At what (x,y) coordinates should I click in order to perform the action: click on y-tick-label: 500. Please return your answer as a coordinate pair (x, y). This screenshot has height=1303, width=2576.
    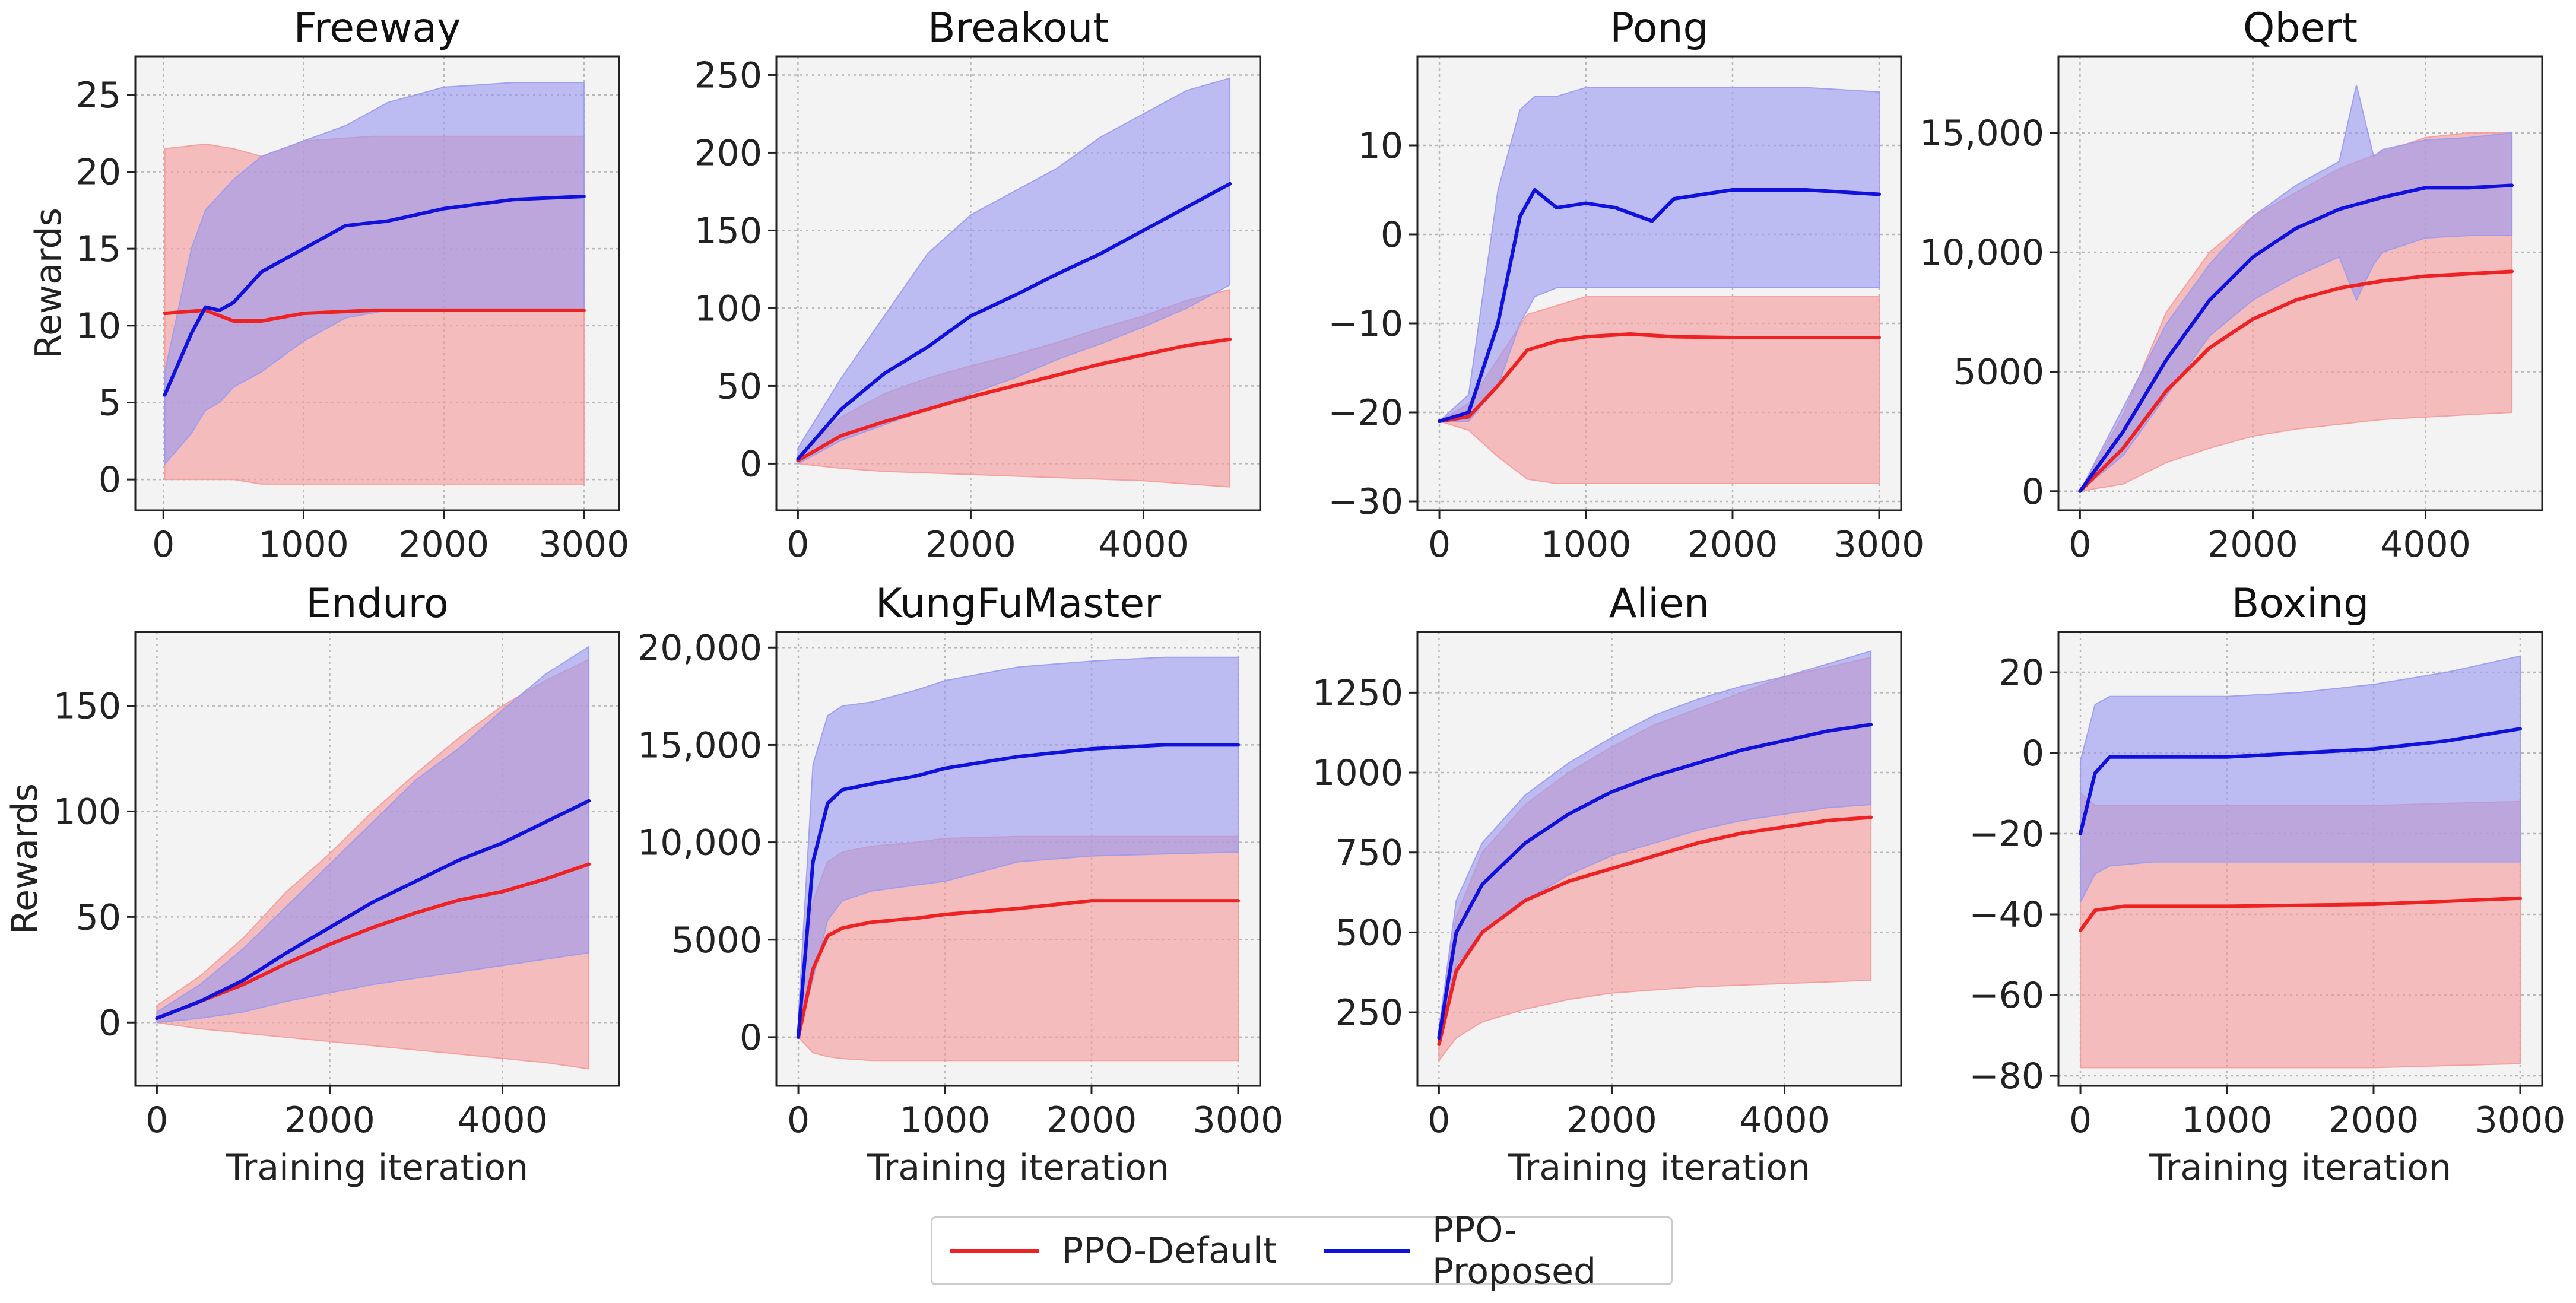
    Looking at the image, I should click on (1369, 933).